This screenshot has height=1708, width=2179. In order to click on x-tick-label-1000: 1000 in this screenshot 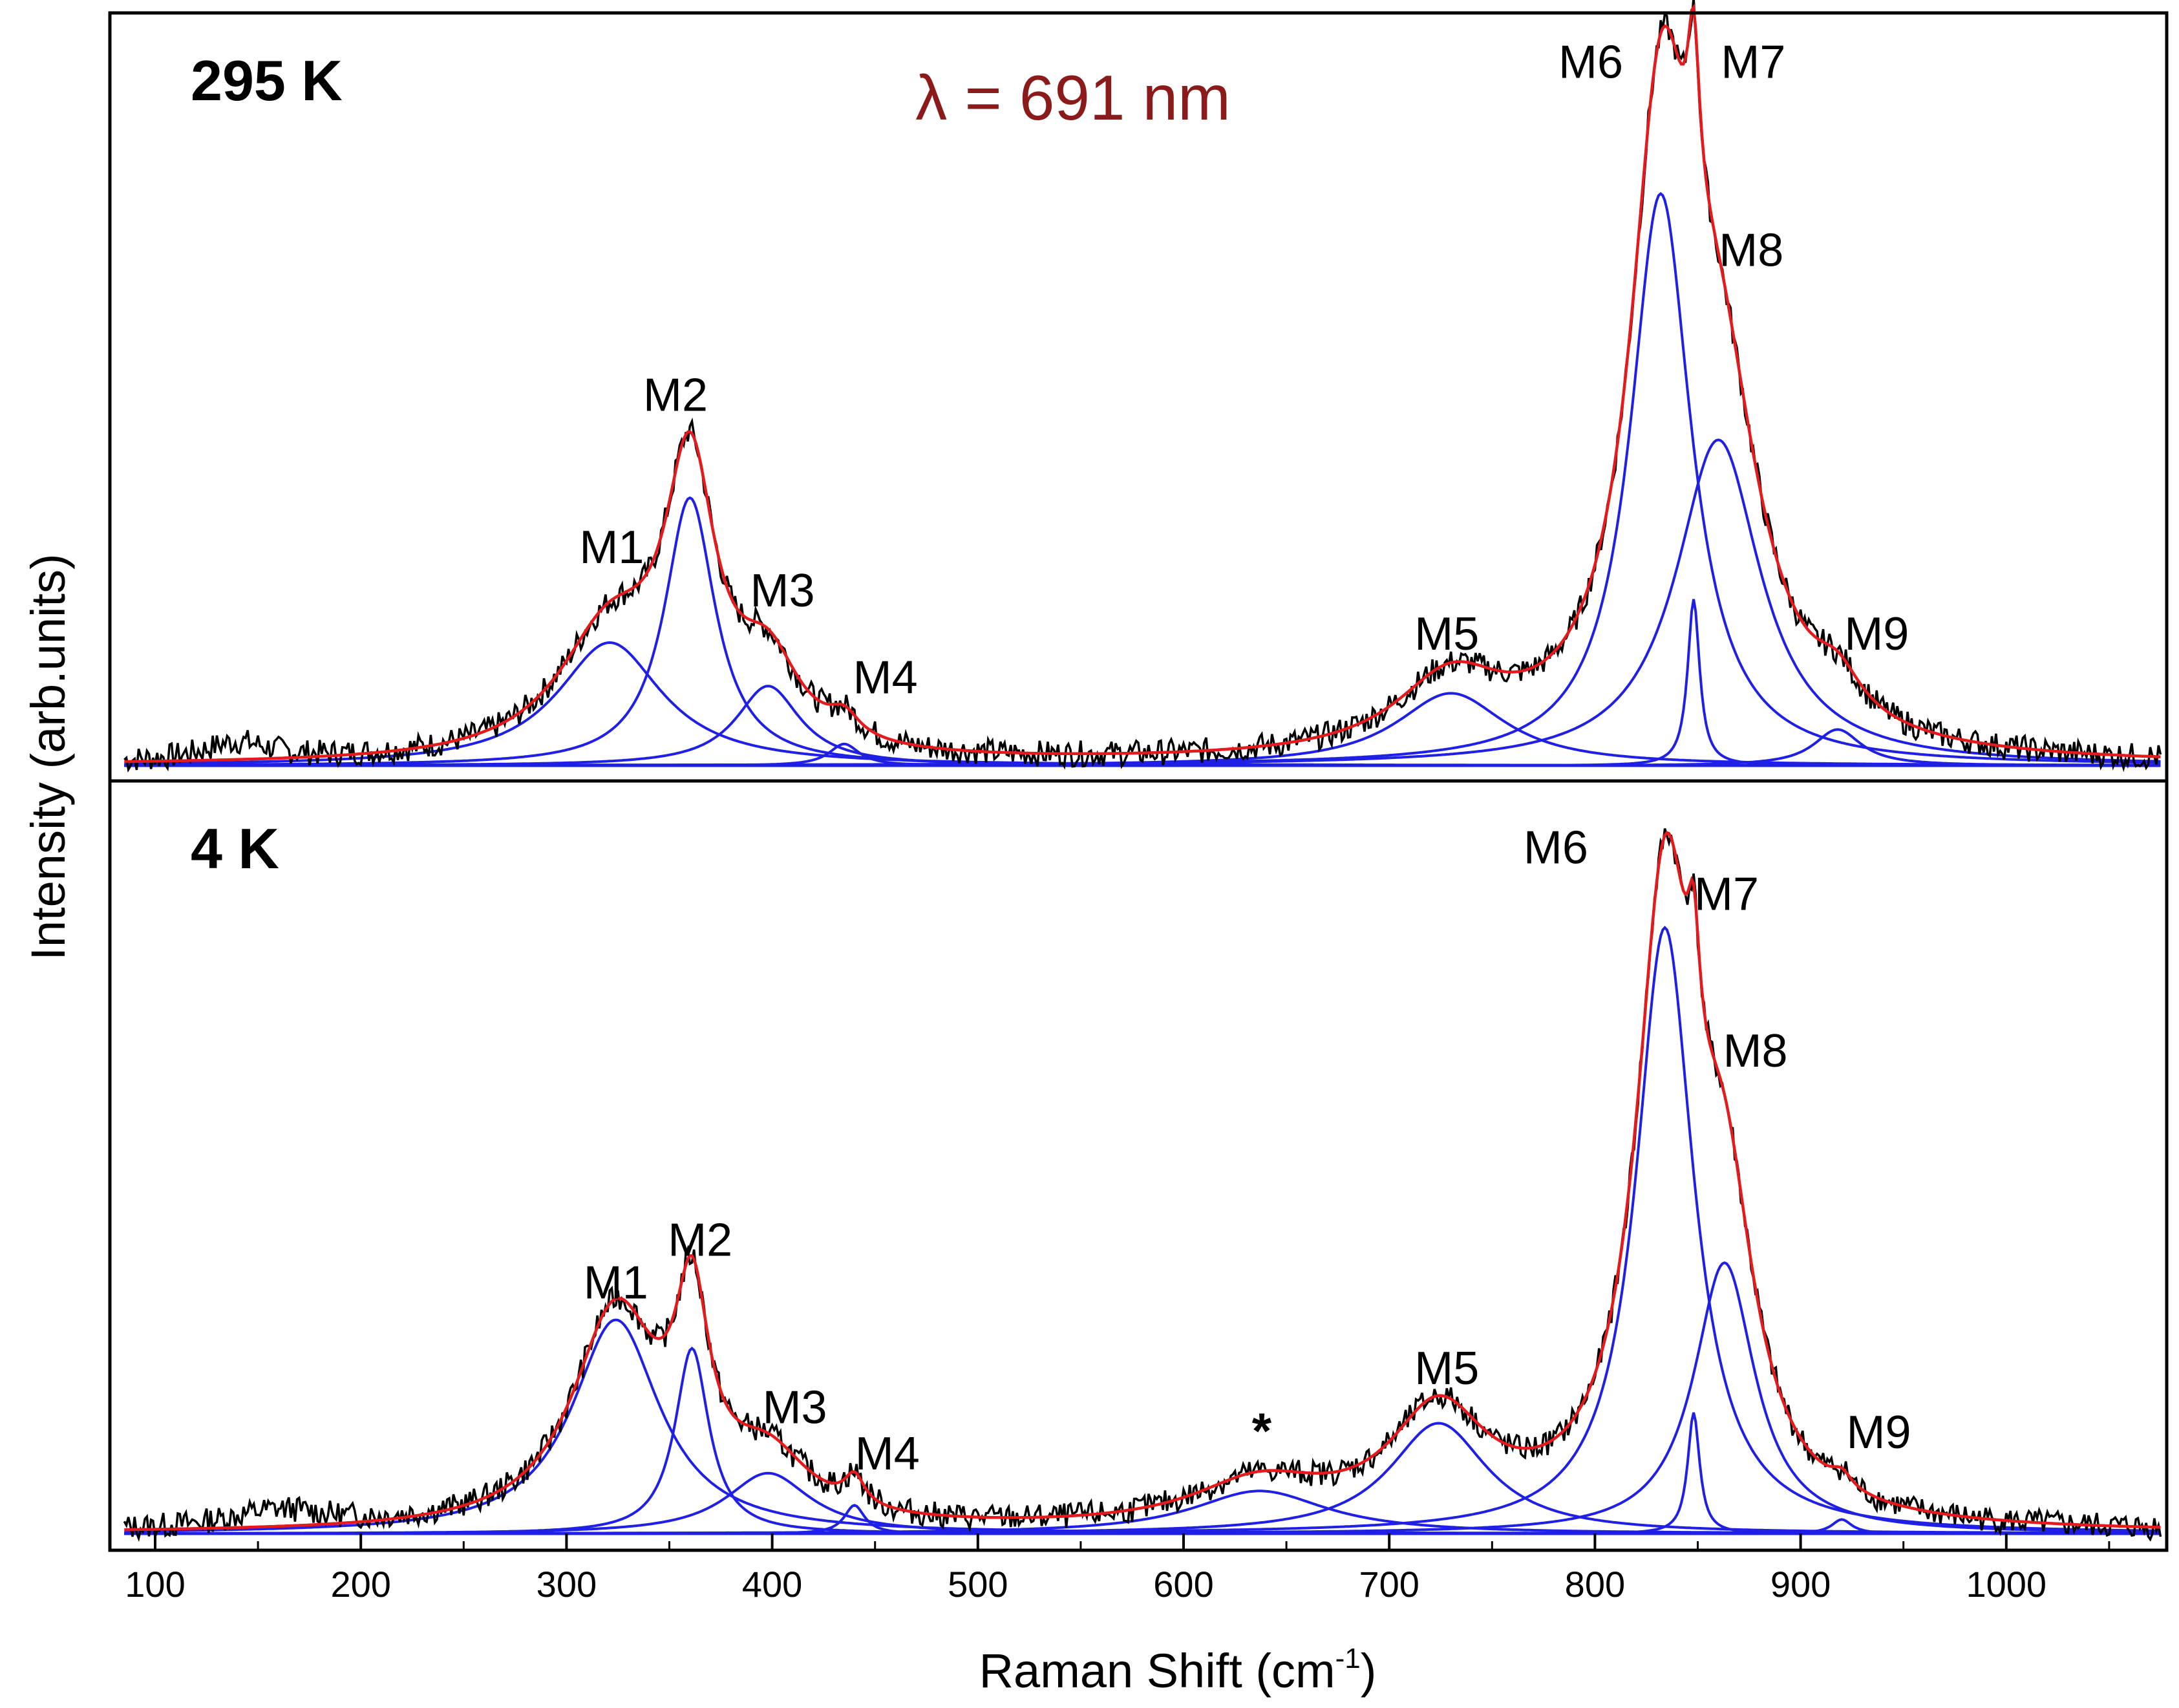, I will do `click(2006, 1584)`.